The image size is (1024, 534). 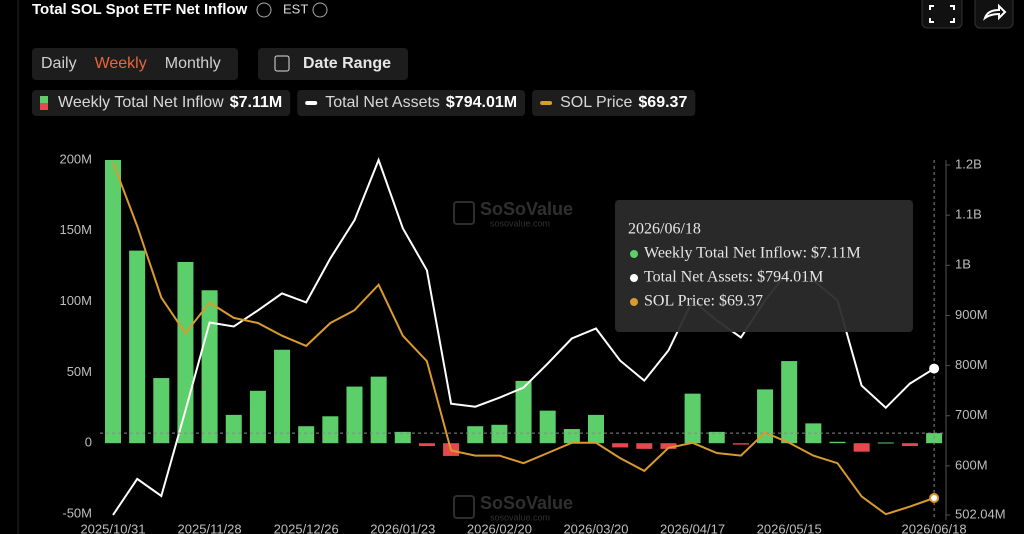 I want to click on calendar-icon, so click(x=282, y=63).